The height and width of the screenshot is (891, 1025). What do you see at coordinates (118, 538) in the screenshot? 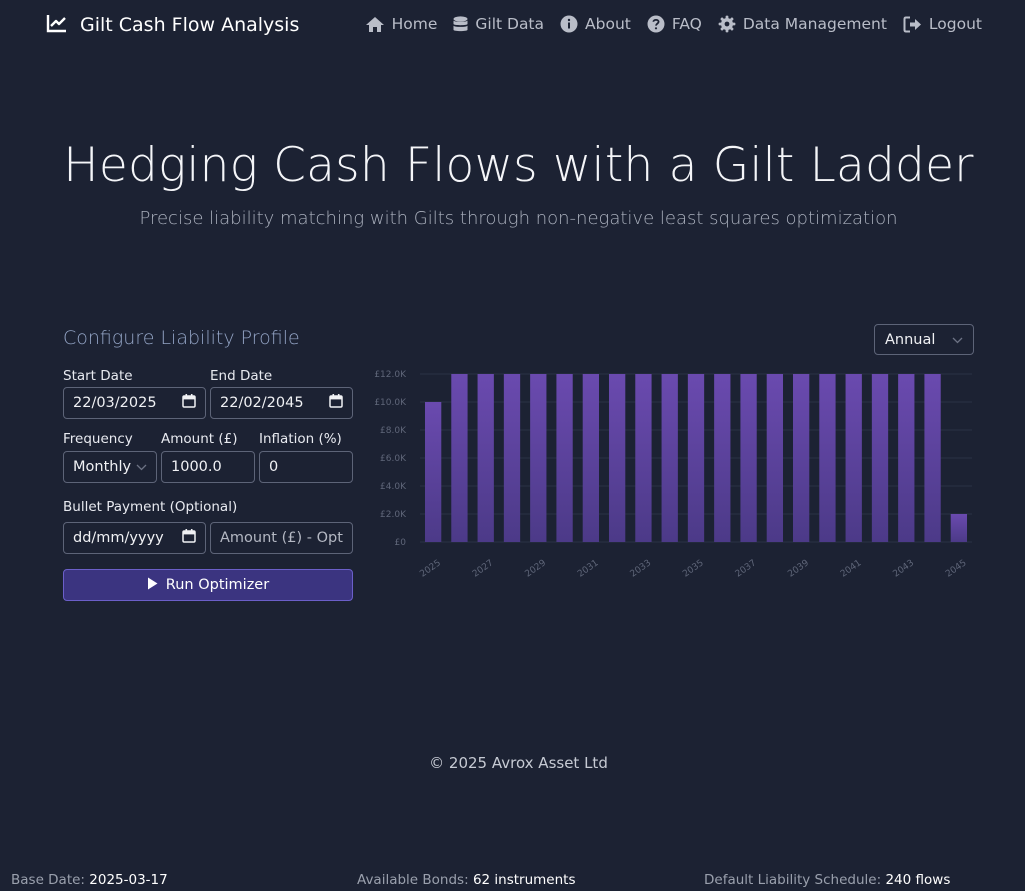
I see `bullet-date-placeholder: dd/mm/yyyy` at bounding box center [118, 538].